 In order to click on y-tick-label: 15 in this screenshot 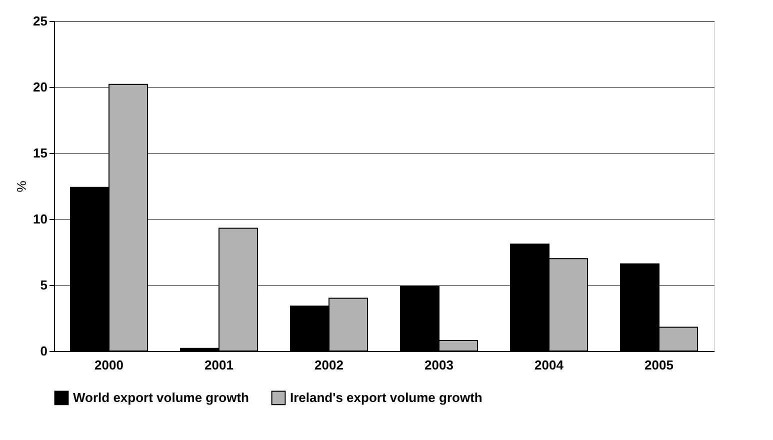, I will do `click(40, 153)`.